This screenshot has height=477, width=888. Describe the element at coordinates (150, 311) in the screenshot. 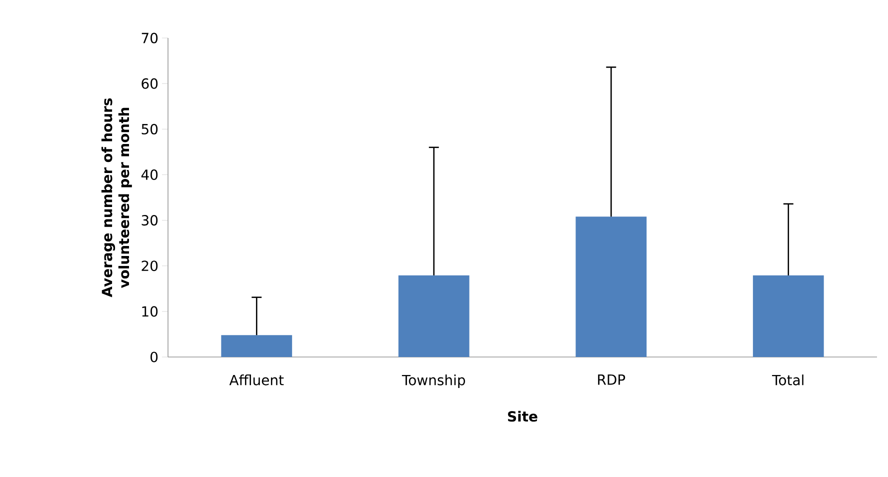

I see `y-tick-label: 10` at that location.